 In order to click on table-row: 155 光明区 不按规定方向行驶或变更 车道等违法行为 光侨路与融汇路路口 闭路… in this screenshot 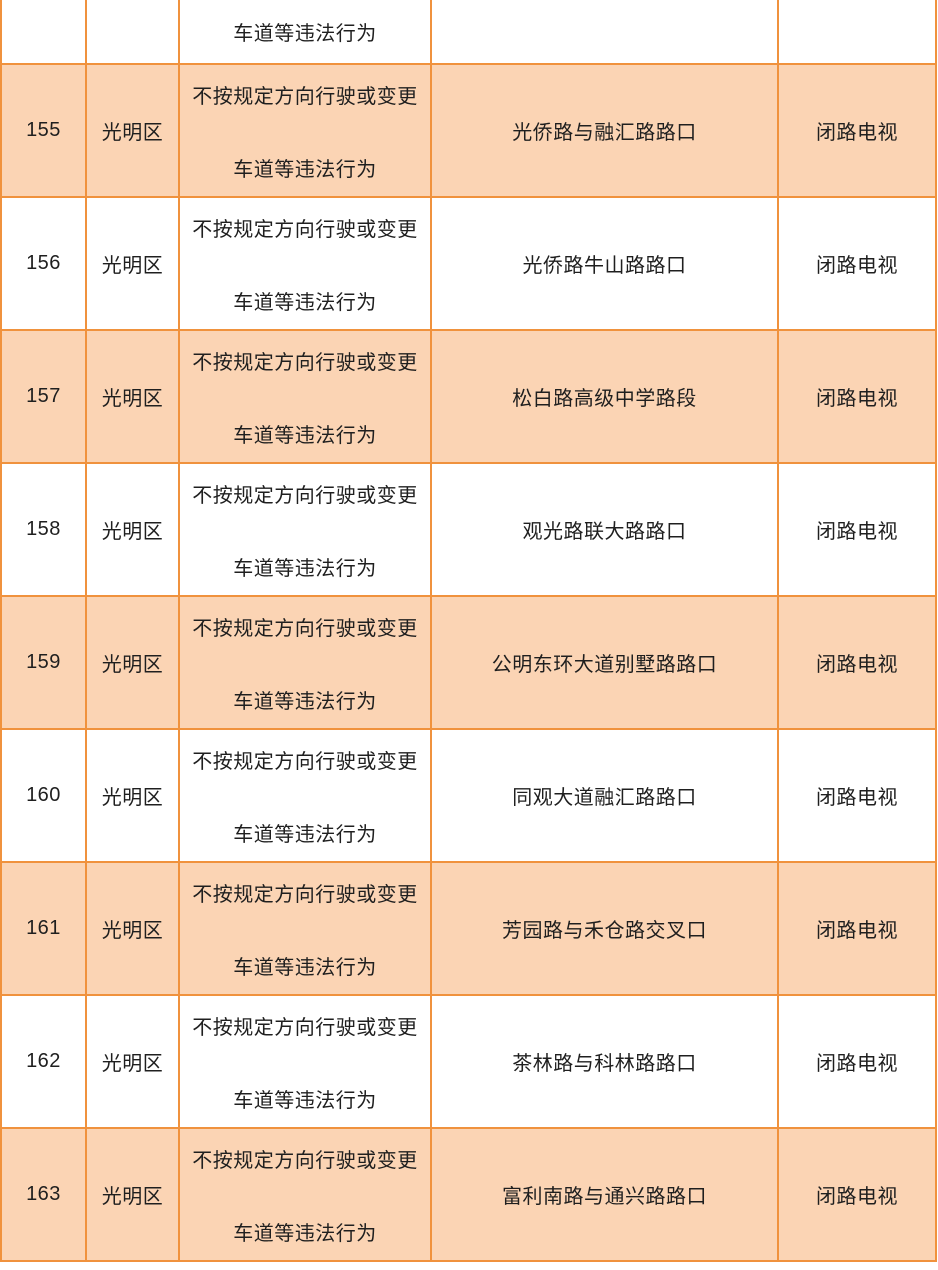, I will do `click(468, 130)`.